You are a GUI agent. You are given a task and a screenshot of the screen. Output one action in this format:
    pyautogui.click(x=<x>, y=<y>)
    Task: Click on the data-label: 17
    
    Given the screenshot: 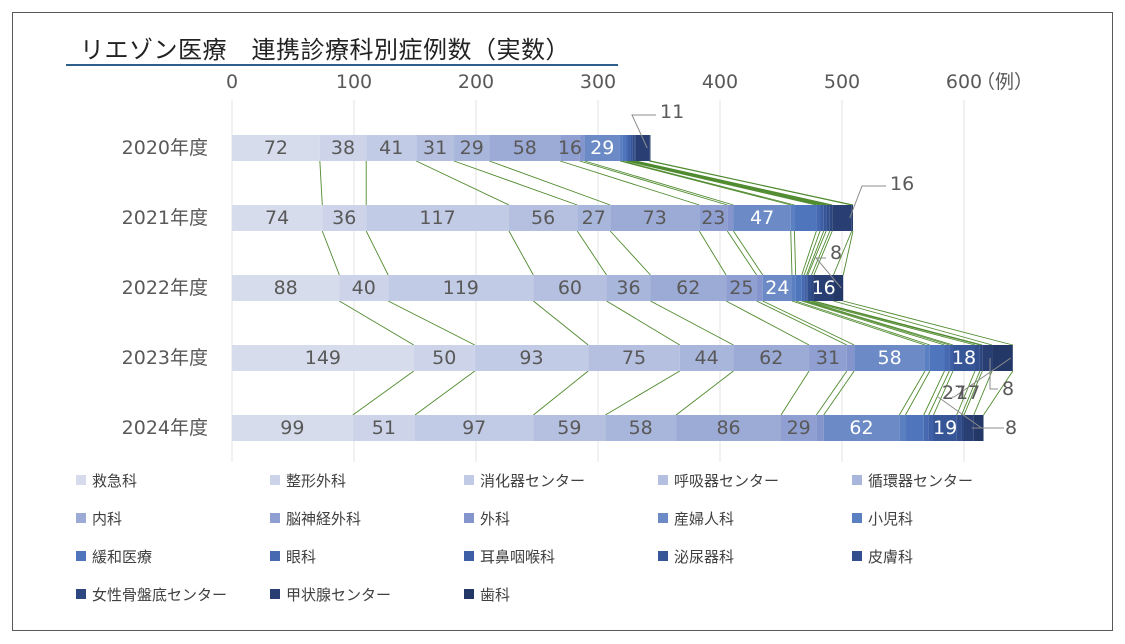 What is the action you would take?
    pyautogui.click(x=968, y=393)
    